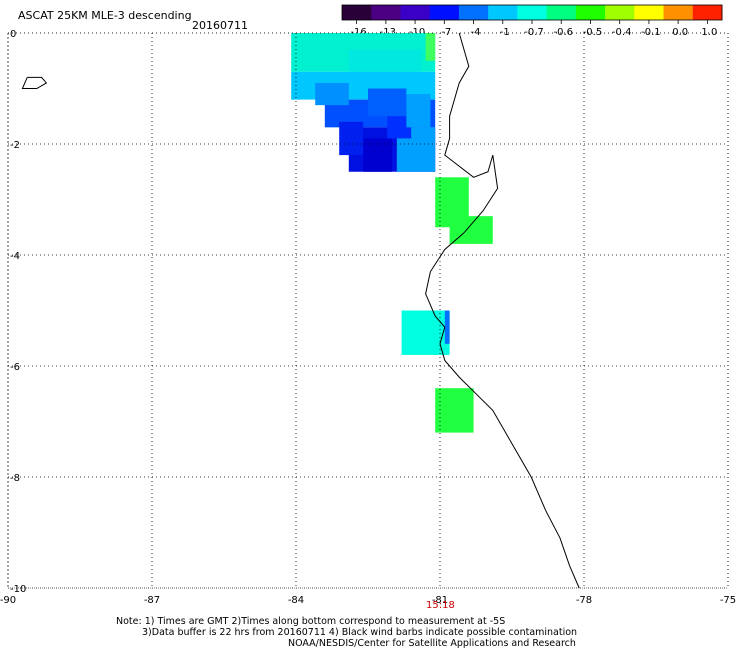 The height and width of the screenshot is (650, 740). Describe the element at coordinates (593, 32) in the screenshot. I see `colorbar-tick-label: -0.5` at that location.